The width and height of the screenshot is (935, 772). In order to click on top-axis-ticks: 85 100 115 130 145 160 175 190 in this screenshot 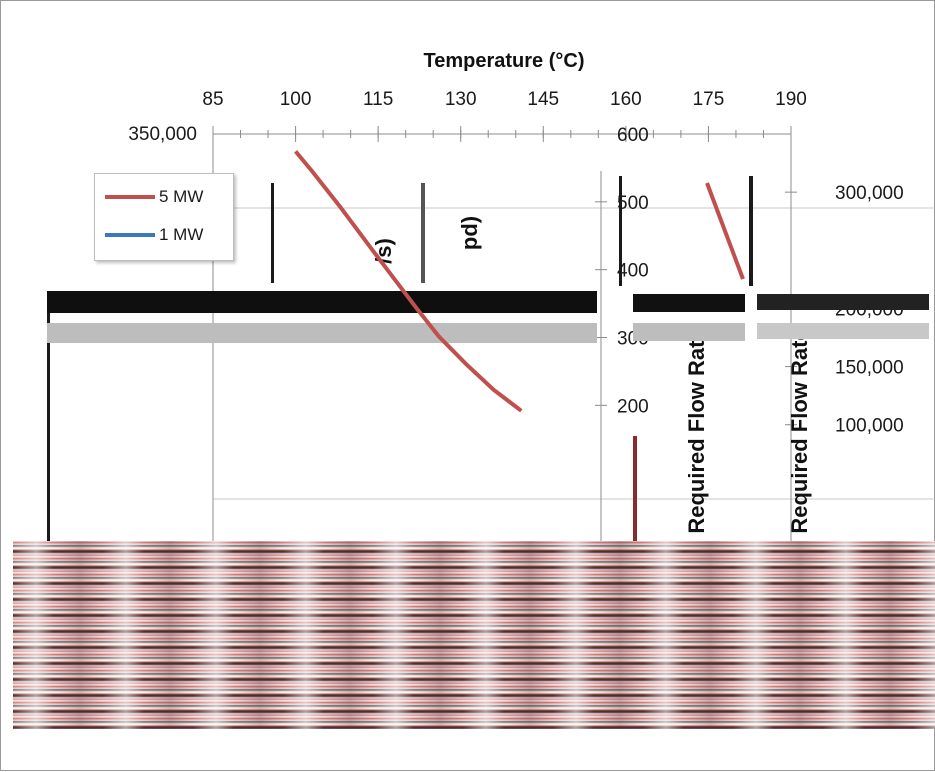, I will do `click(504, 115)`.